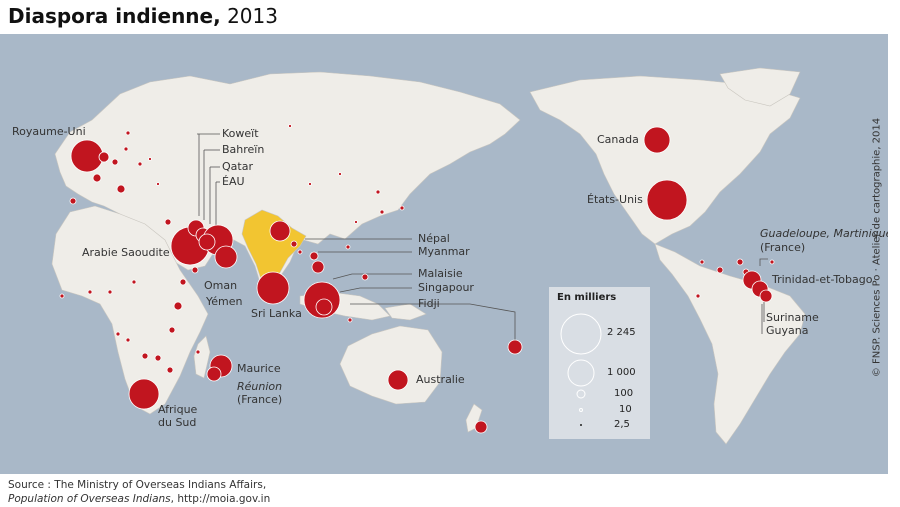  Describe the element at coordinates (89, 499) in the screenshot. I see `source-publication: Population of Overseas Indians` at that location.